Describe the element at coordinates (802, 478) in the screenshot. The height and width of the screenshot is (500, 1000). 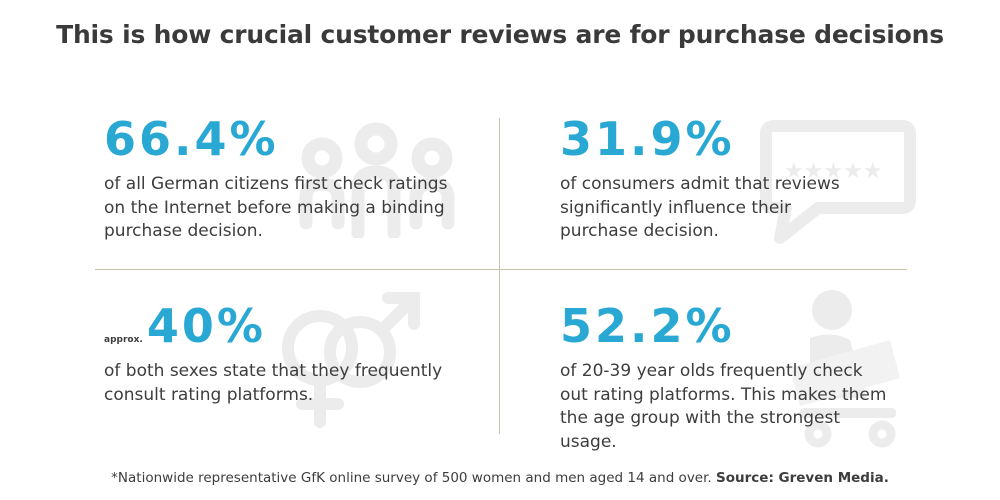
I see `footnote-source: Source: Greven Media.` at that location.